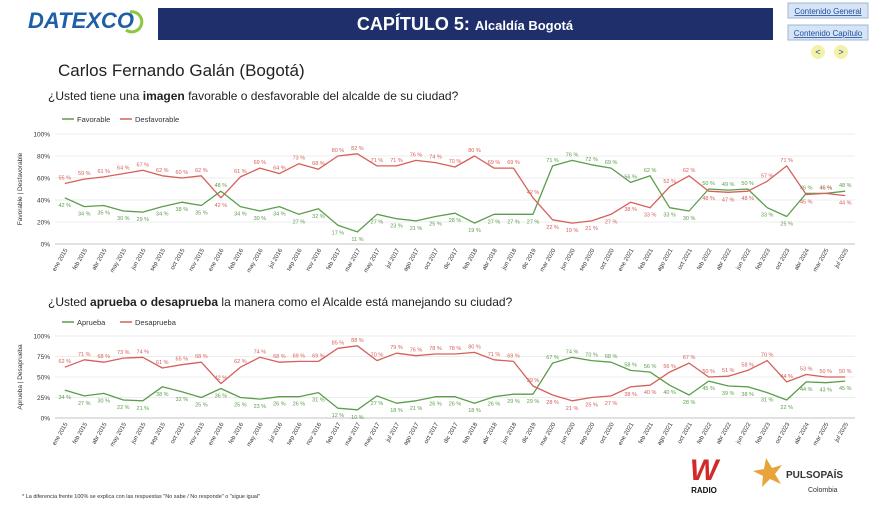 Image resolution: width=889 pixels, height=506 pixels. I want to click on data-label: 50 %, so click(825, 372).